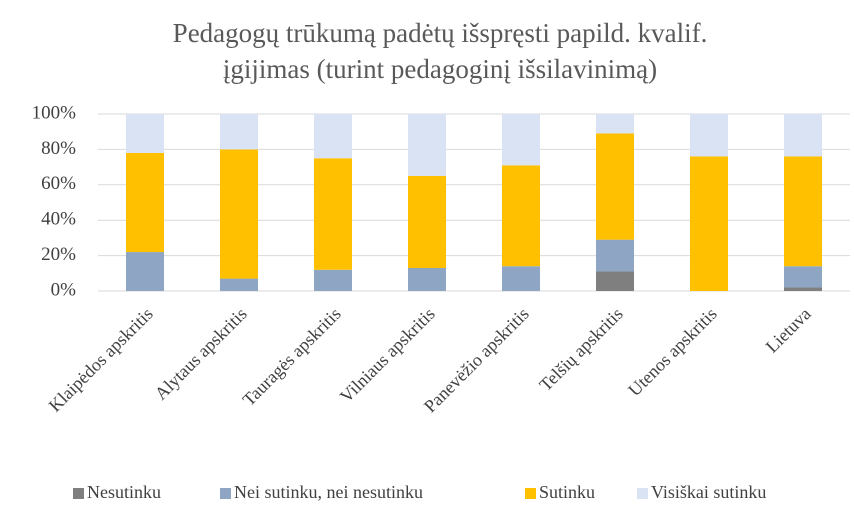 The width and height of the screenshot is (854, 506). Describe the element at coordinates (708, 492) in the screenshot. I see `legend-label: Visiškai sutinku` at that location.